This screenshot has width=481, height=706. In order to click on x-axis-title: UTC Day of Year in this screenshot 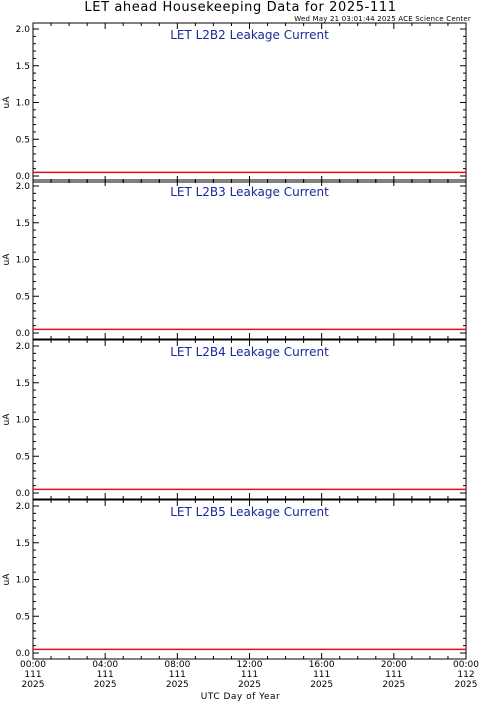, I will do `click(240, 697)`.